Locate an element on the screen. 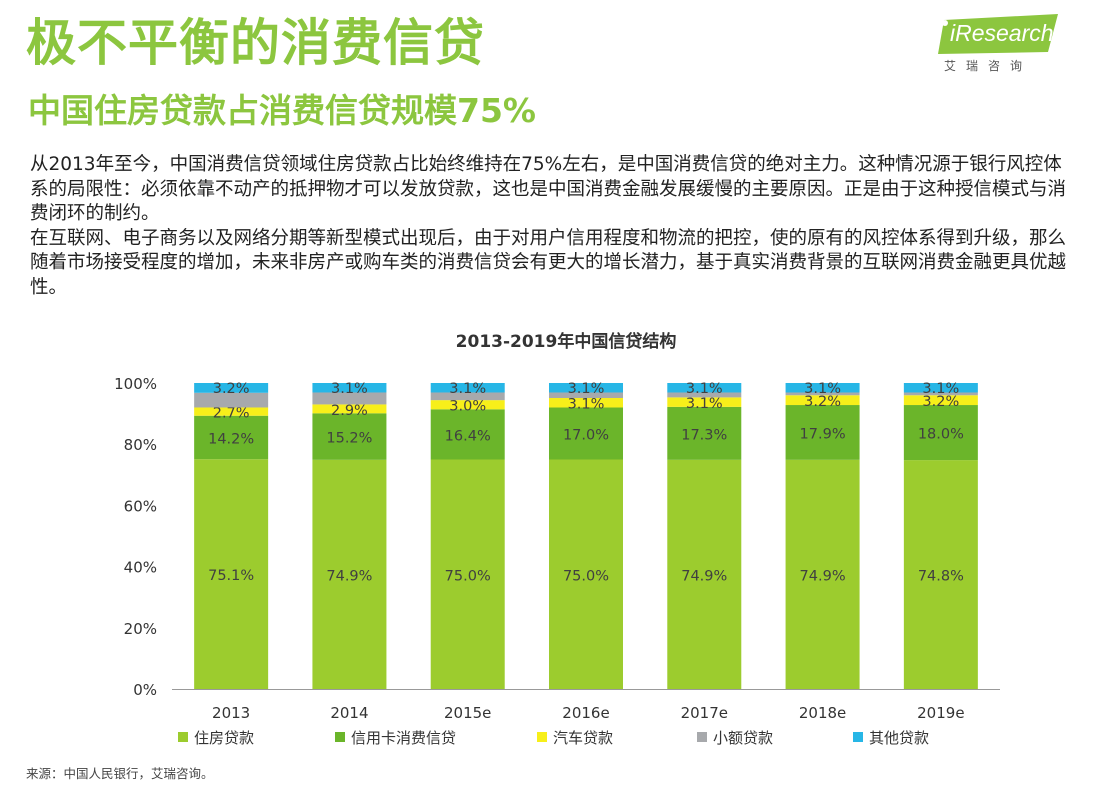 Image resolution: width=1101 pixels, height=793 pixels. data-label: 17.3% is located at coordinates (704, 435).